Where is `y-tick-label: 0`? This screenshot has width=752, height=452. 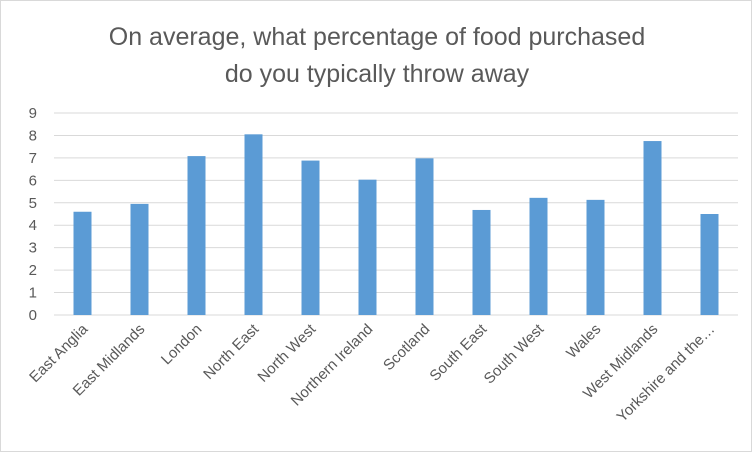 y-tick-label: 0 is located at coordinates (33, 315).